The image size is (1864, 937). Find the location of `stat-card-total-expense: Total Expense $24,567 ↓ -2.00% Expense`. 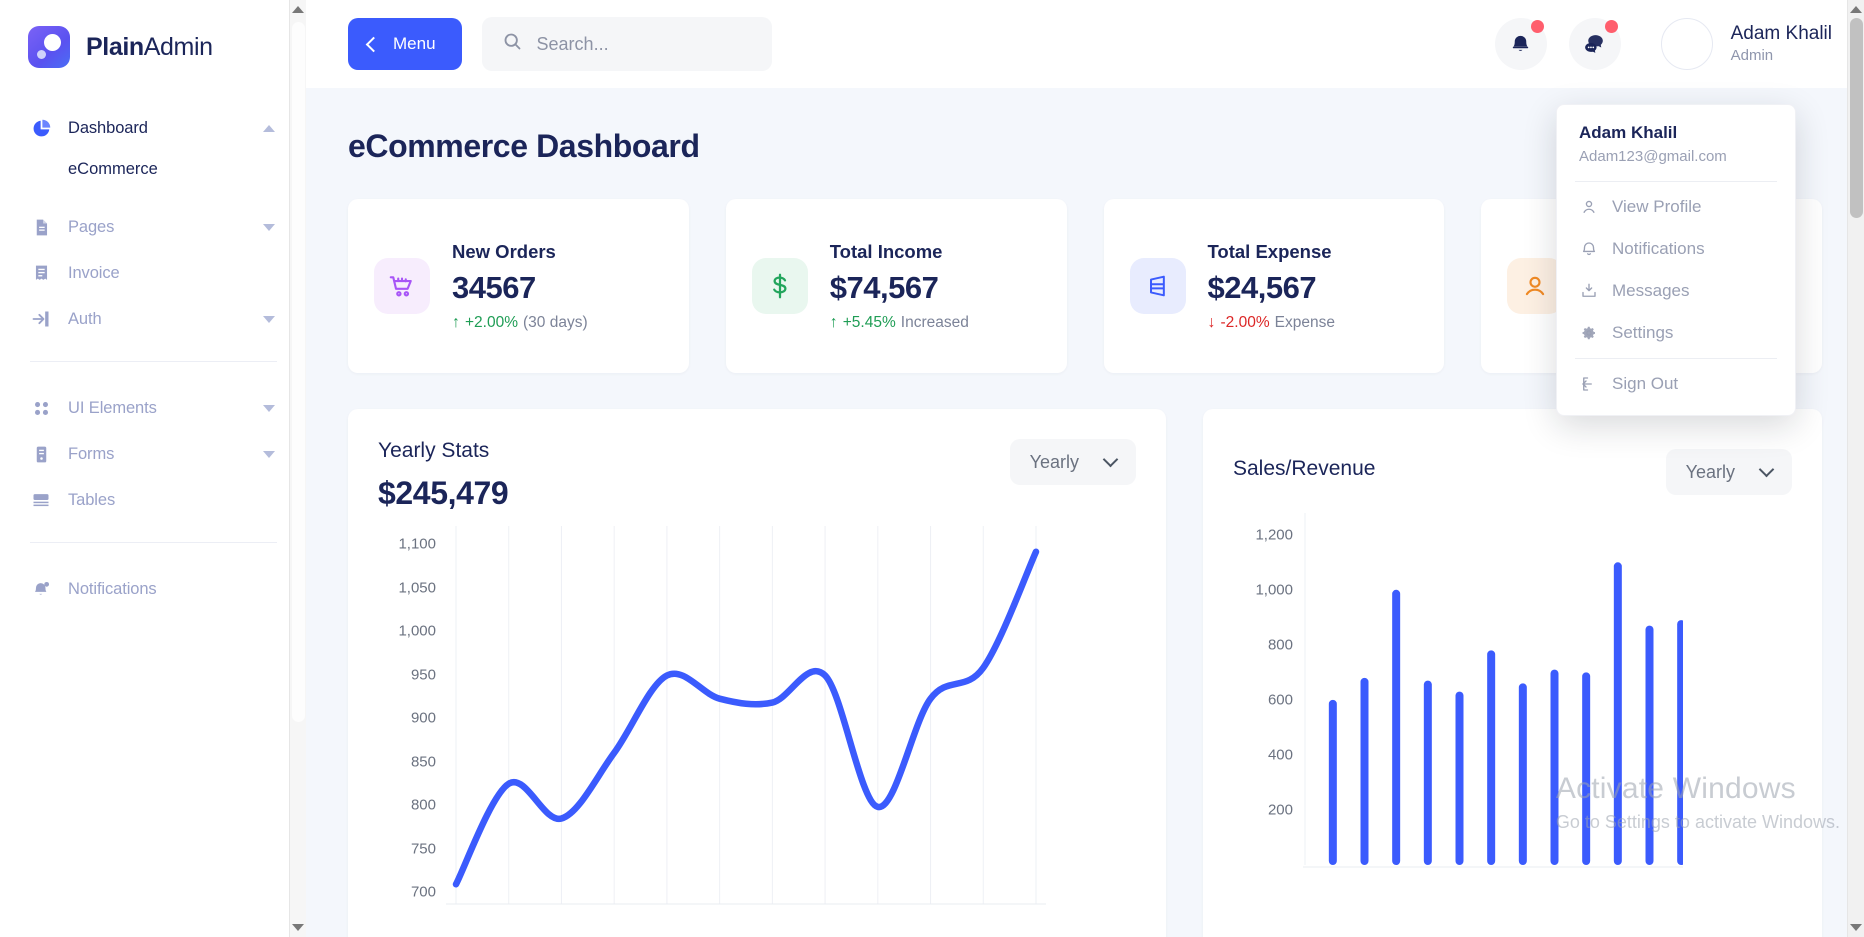

stat-card-total-expense: Total Expense $24,567 ↓ -2.00% Expense is located at coordinates (1274, 286).